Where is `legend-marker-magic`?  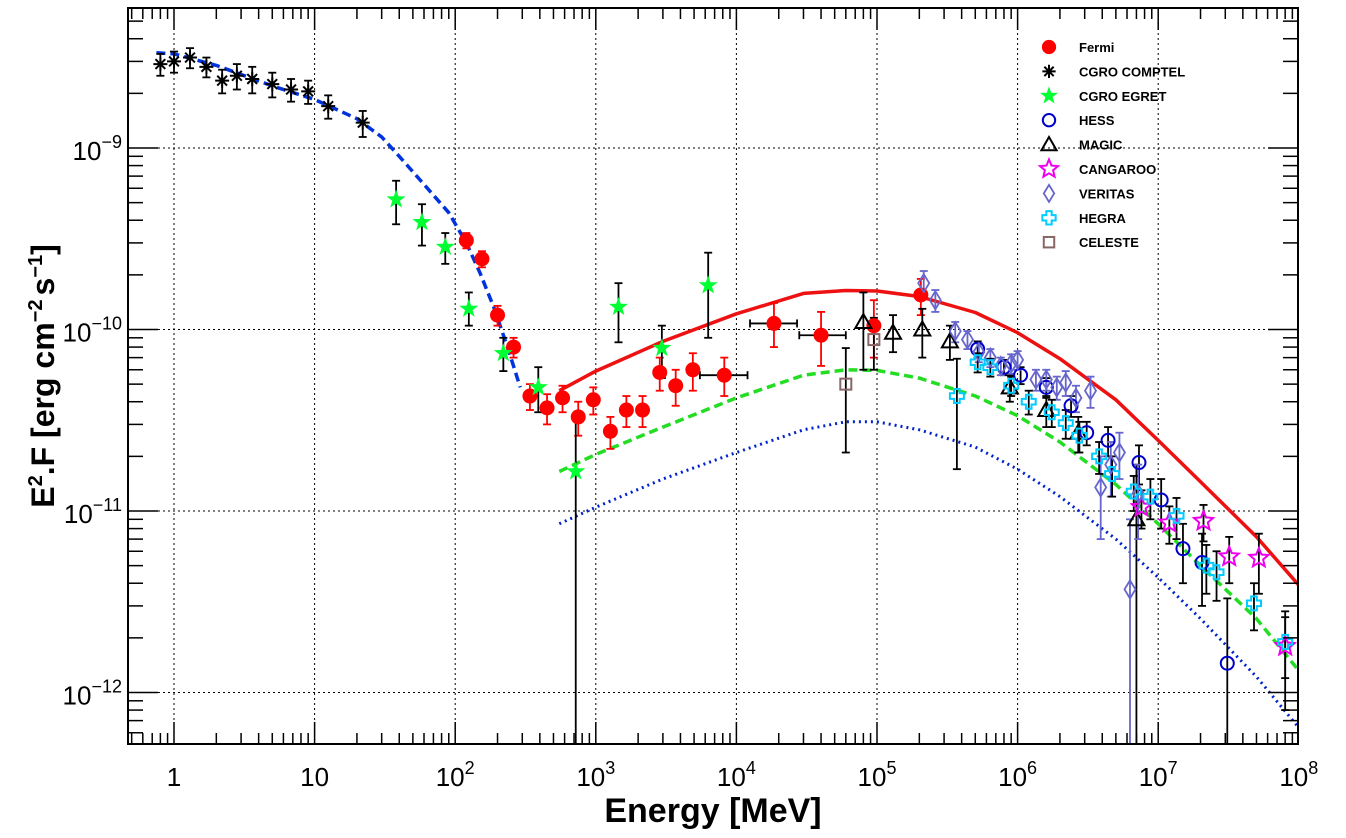
legend-marker-magic is located at coordinates (1049, 143).